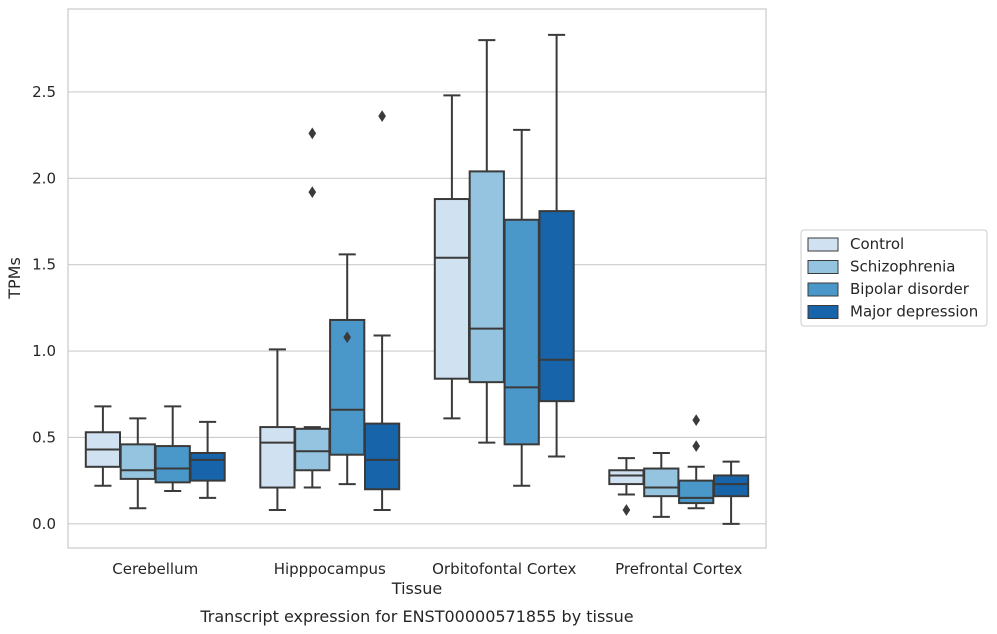  I want to click on legend-label: Major depression, so click(914, 312).